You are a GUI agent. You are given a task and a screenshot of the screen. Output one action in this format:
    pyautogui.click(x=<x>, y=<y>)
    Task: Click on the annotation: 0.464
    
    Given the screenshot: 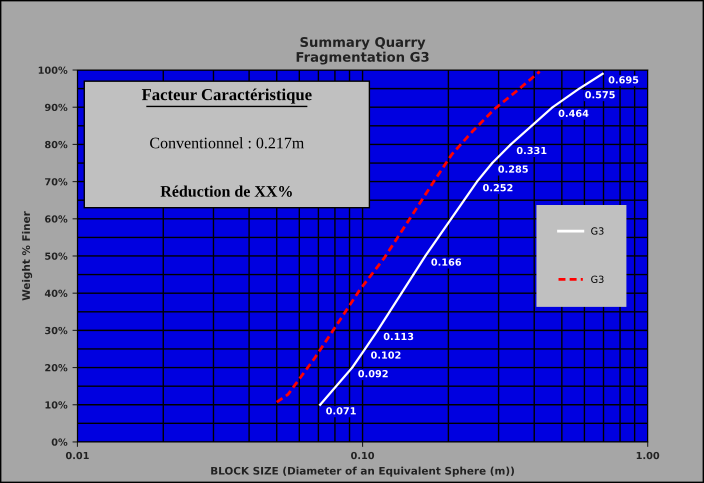 What is the action you would take?
    pyautogui.click(x=573, y=113)
    